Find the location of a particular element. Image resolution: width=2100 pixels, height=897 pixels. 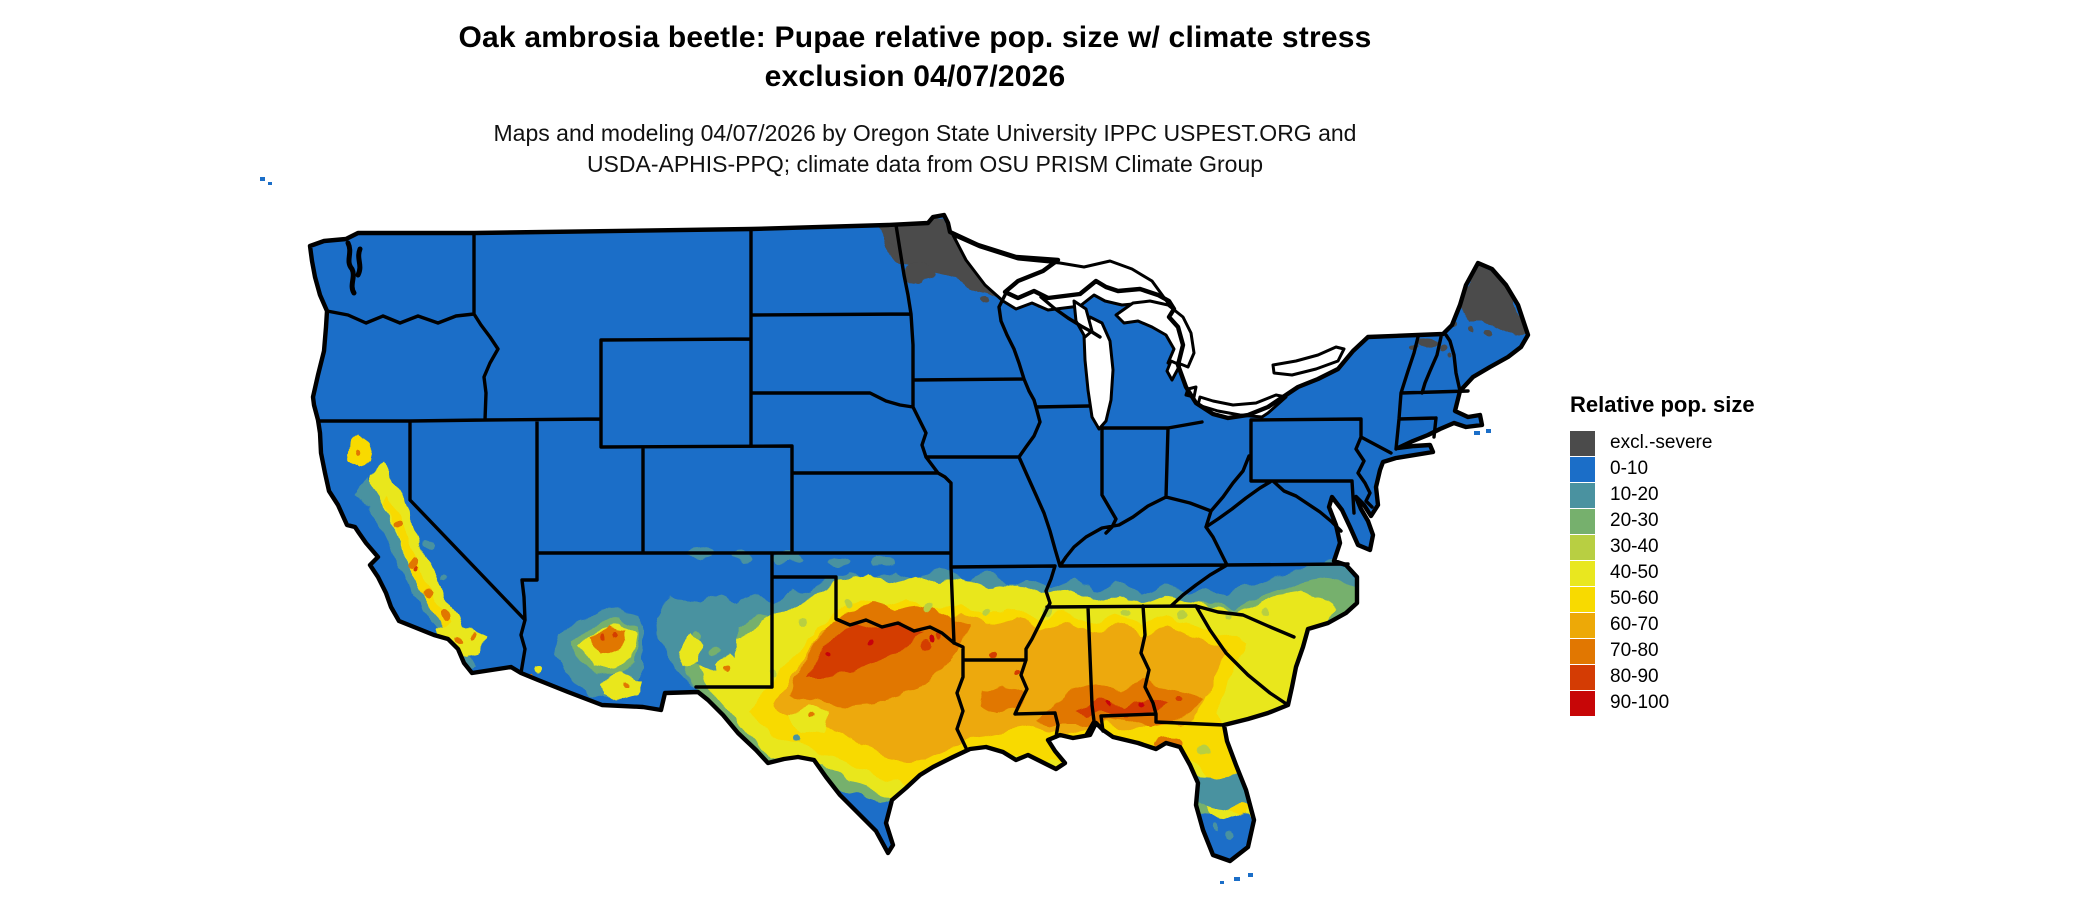

map-title-line2: exclusion 04/07/2026 is located at coordinates (915, 76).